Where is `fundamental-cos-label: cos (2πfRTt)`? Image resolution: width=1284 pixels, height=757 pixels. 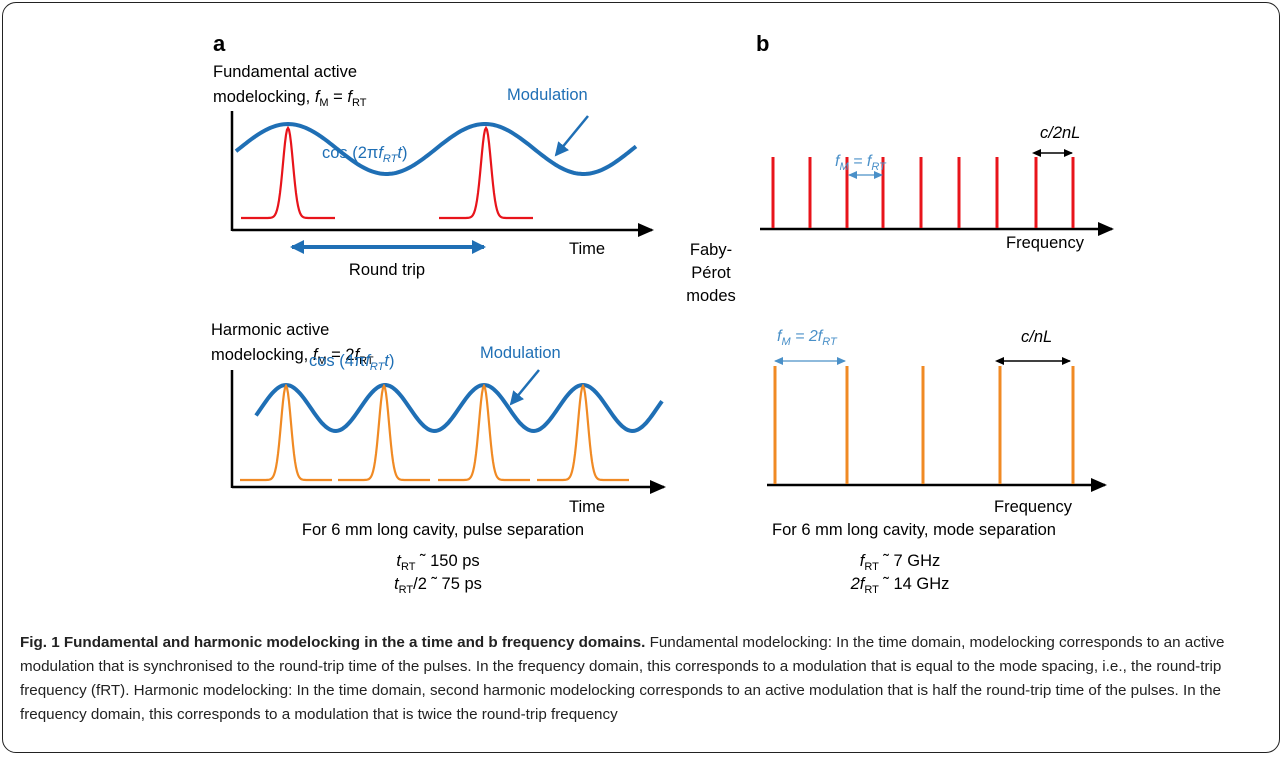
fundamental-cos-label: cos (2πfRTt) is located at coordinates (364, 154).